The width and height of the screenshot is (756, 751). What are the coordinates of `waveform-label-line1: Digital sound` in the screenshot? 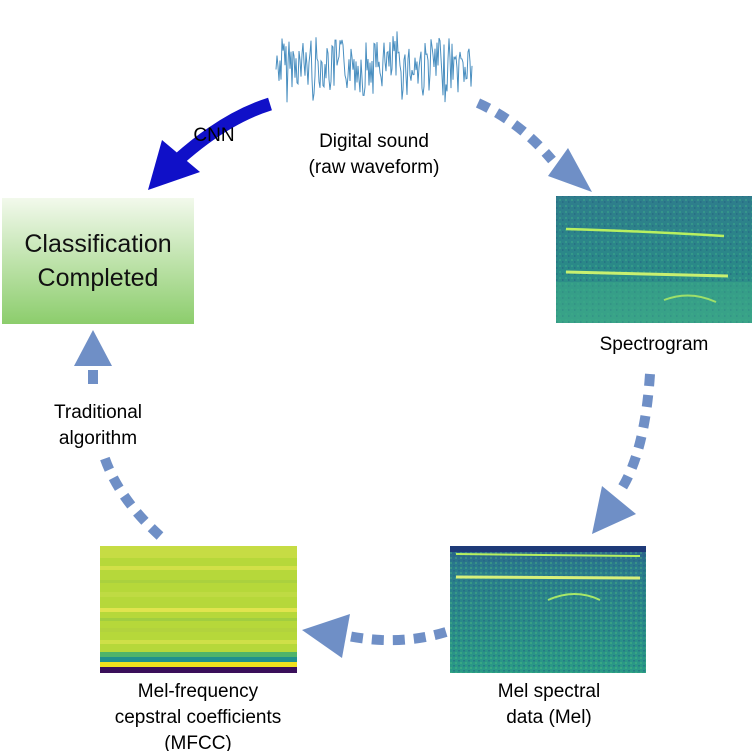 It's located at (374, 141).